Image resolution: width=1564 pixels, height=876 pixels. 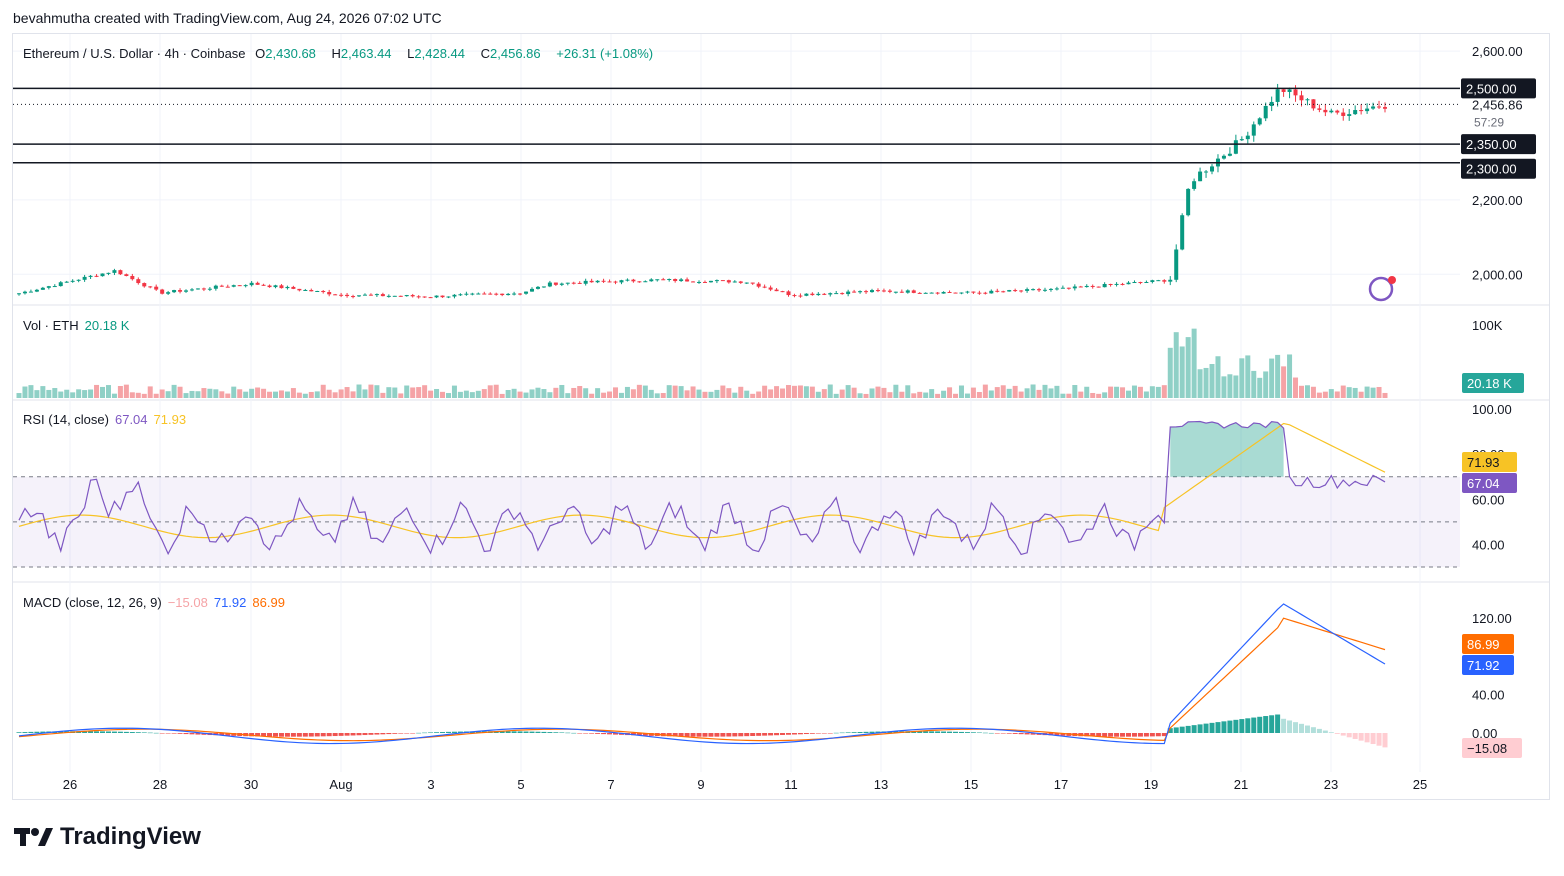 I want to click on macd-name: MACD (close, 12, 26, 9), so click(x=92, y=602).